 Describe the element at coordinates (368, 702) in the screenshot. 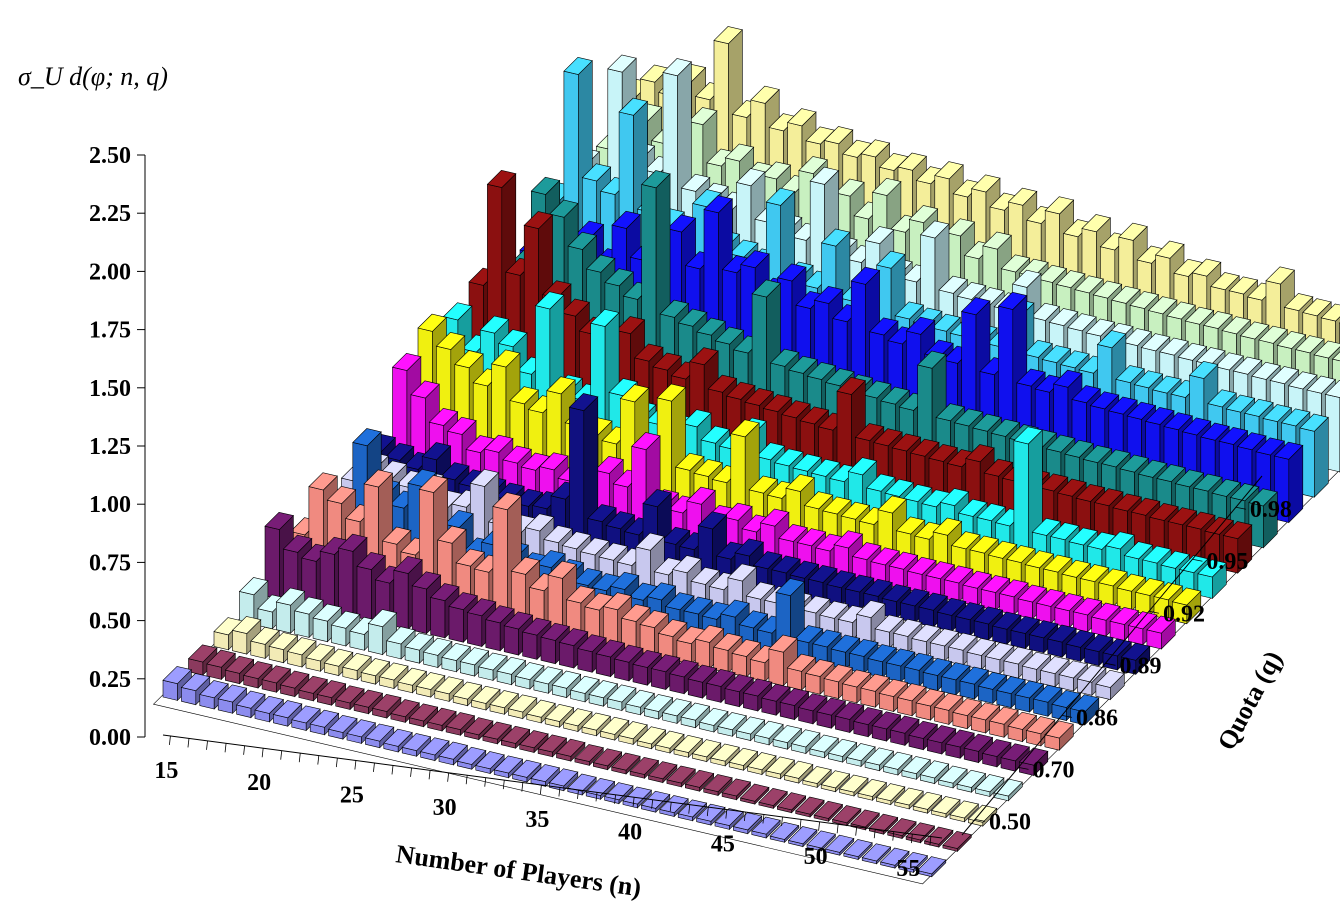

I see `bar-q0.60-n24` at that location.